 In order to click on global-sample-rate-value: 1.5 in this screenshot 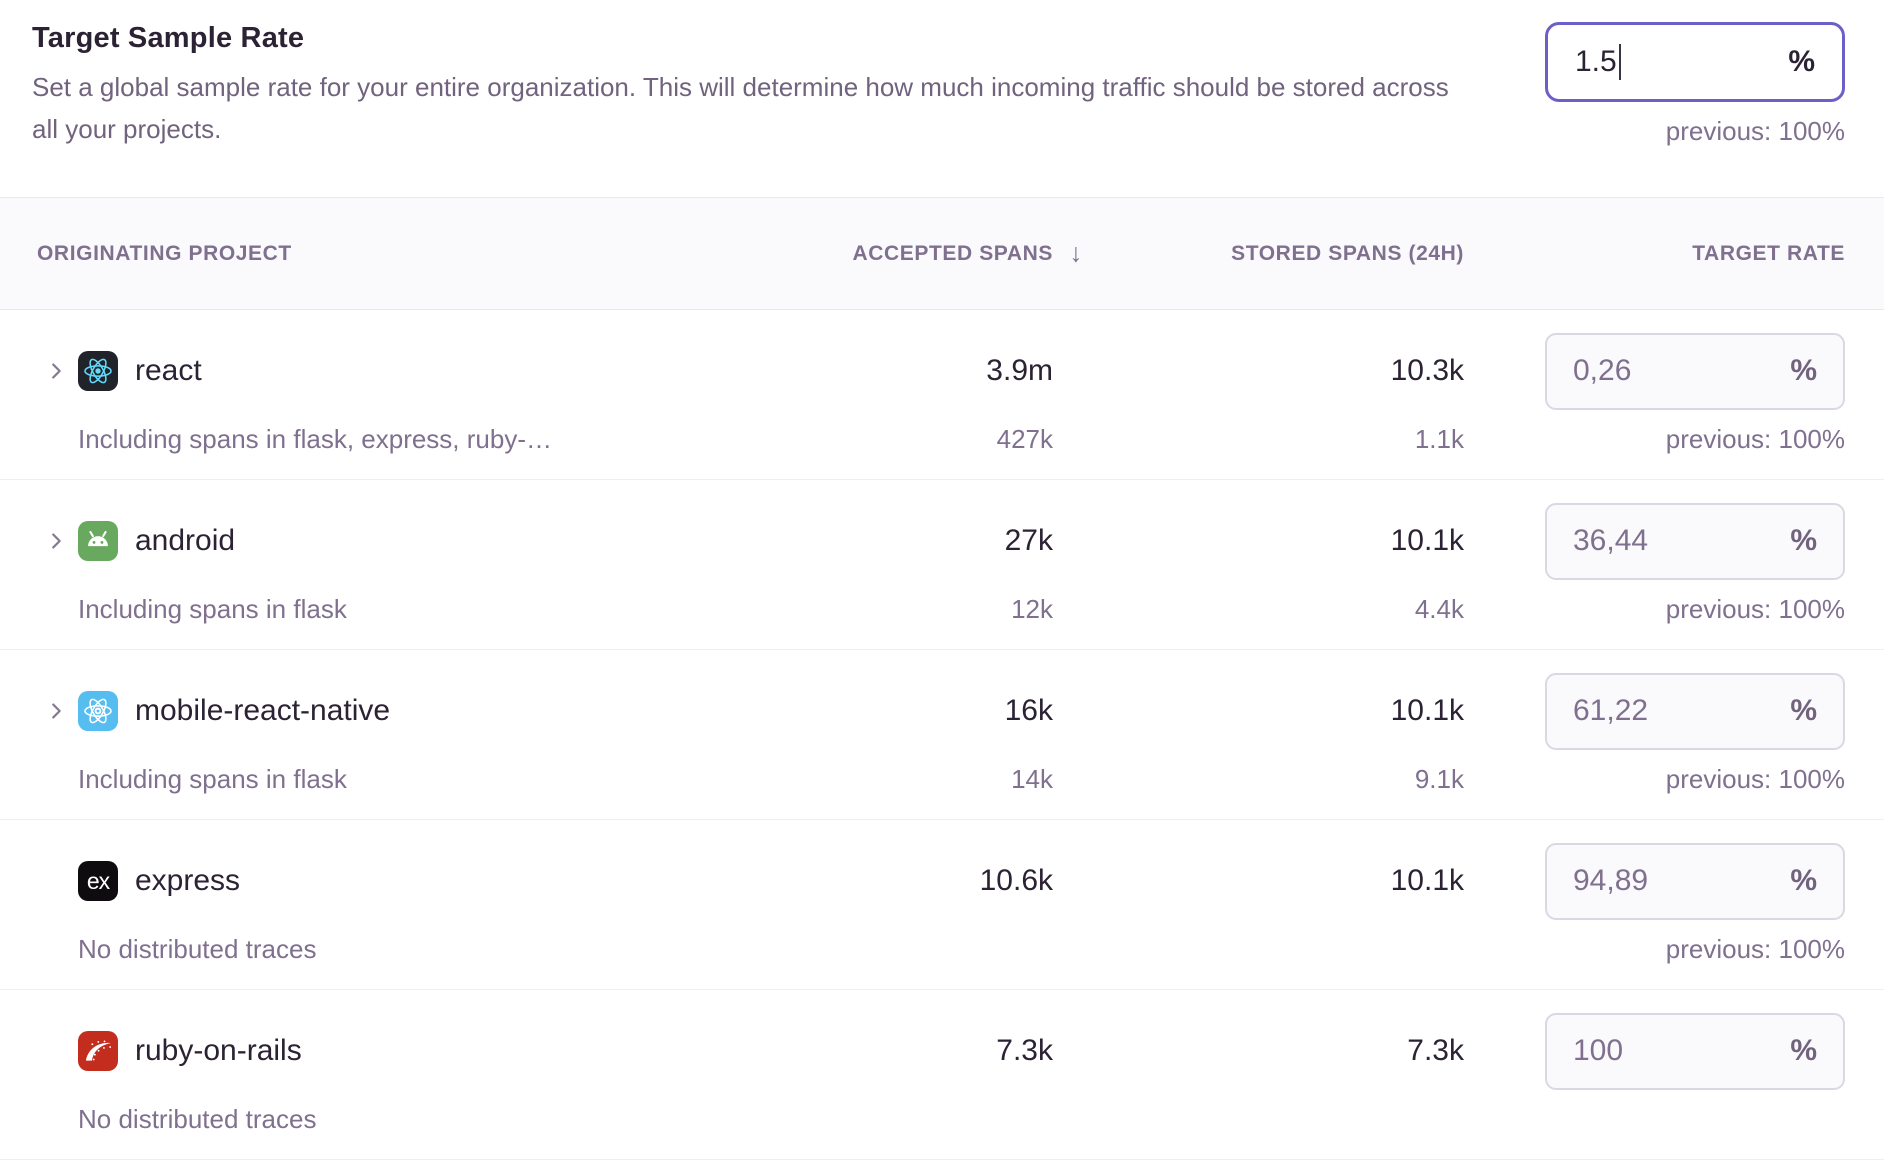, I will do `click(1598, 62)`.